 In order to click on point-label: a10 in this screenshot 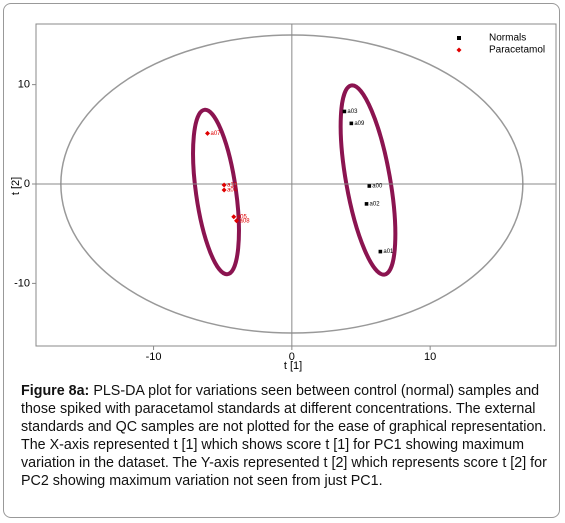, I will do `click(232, 186)`.